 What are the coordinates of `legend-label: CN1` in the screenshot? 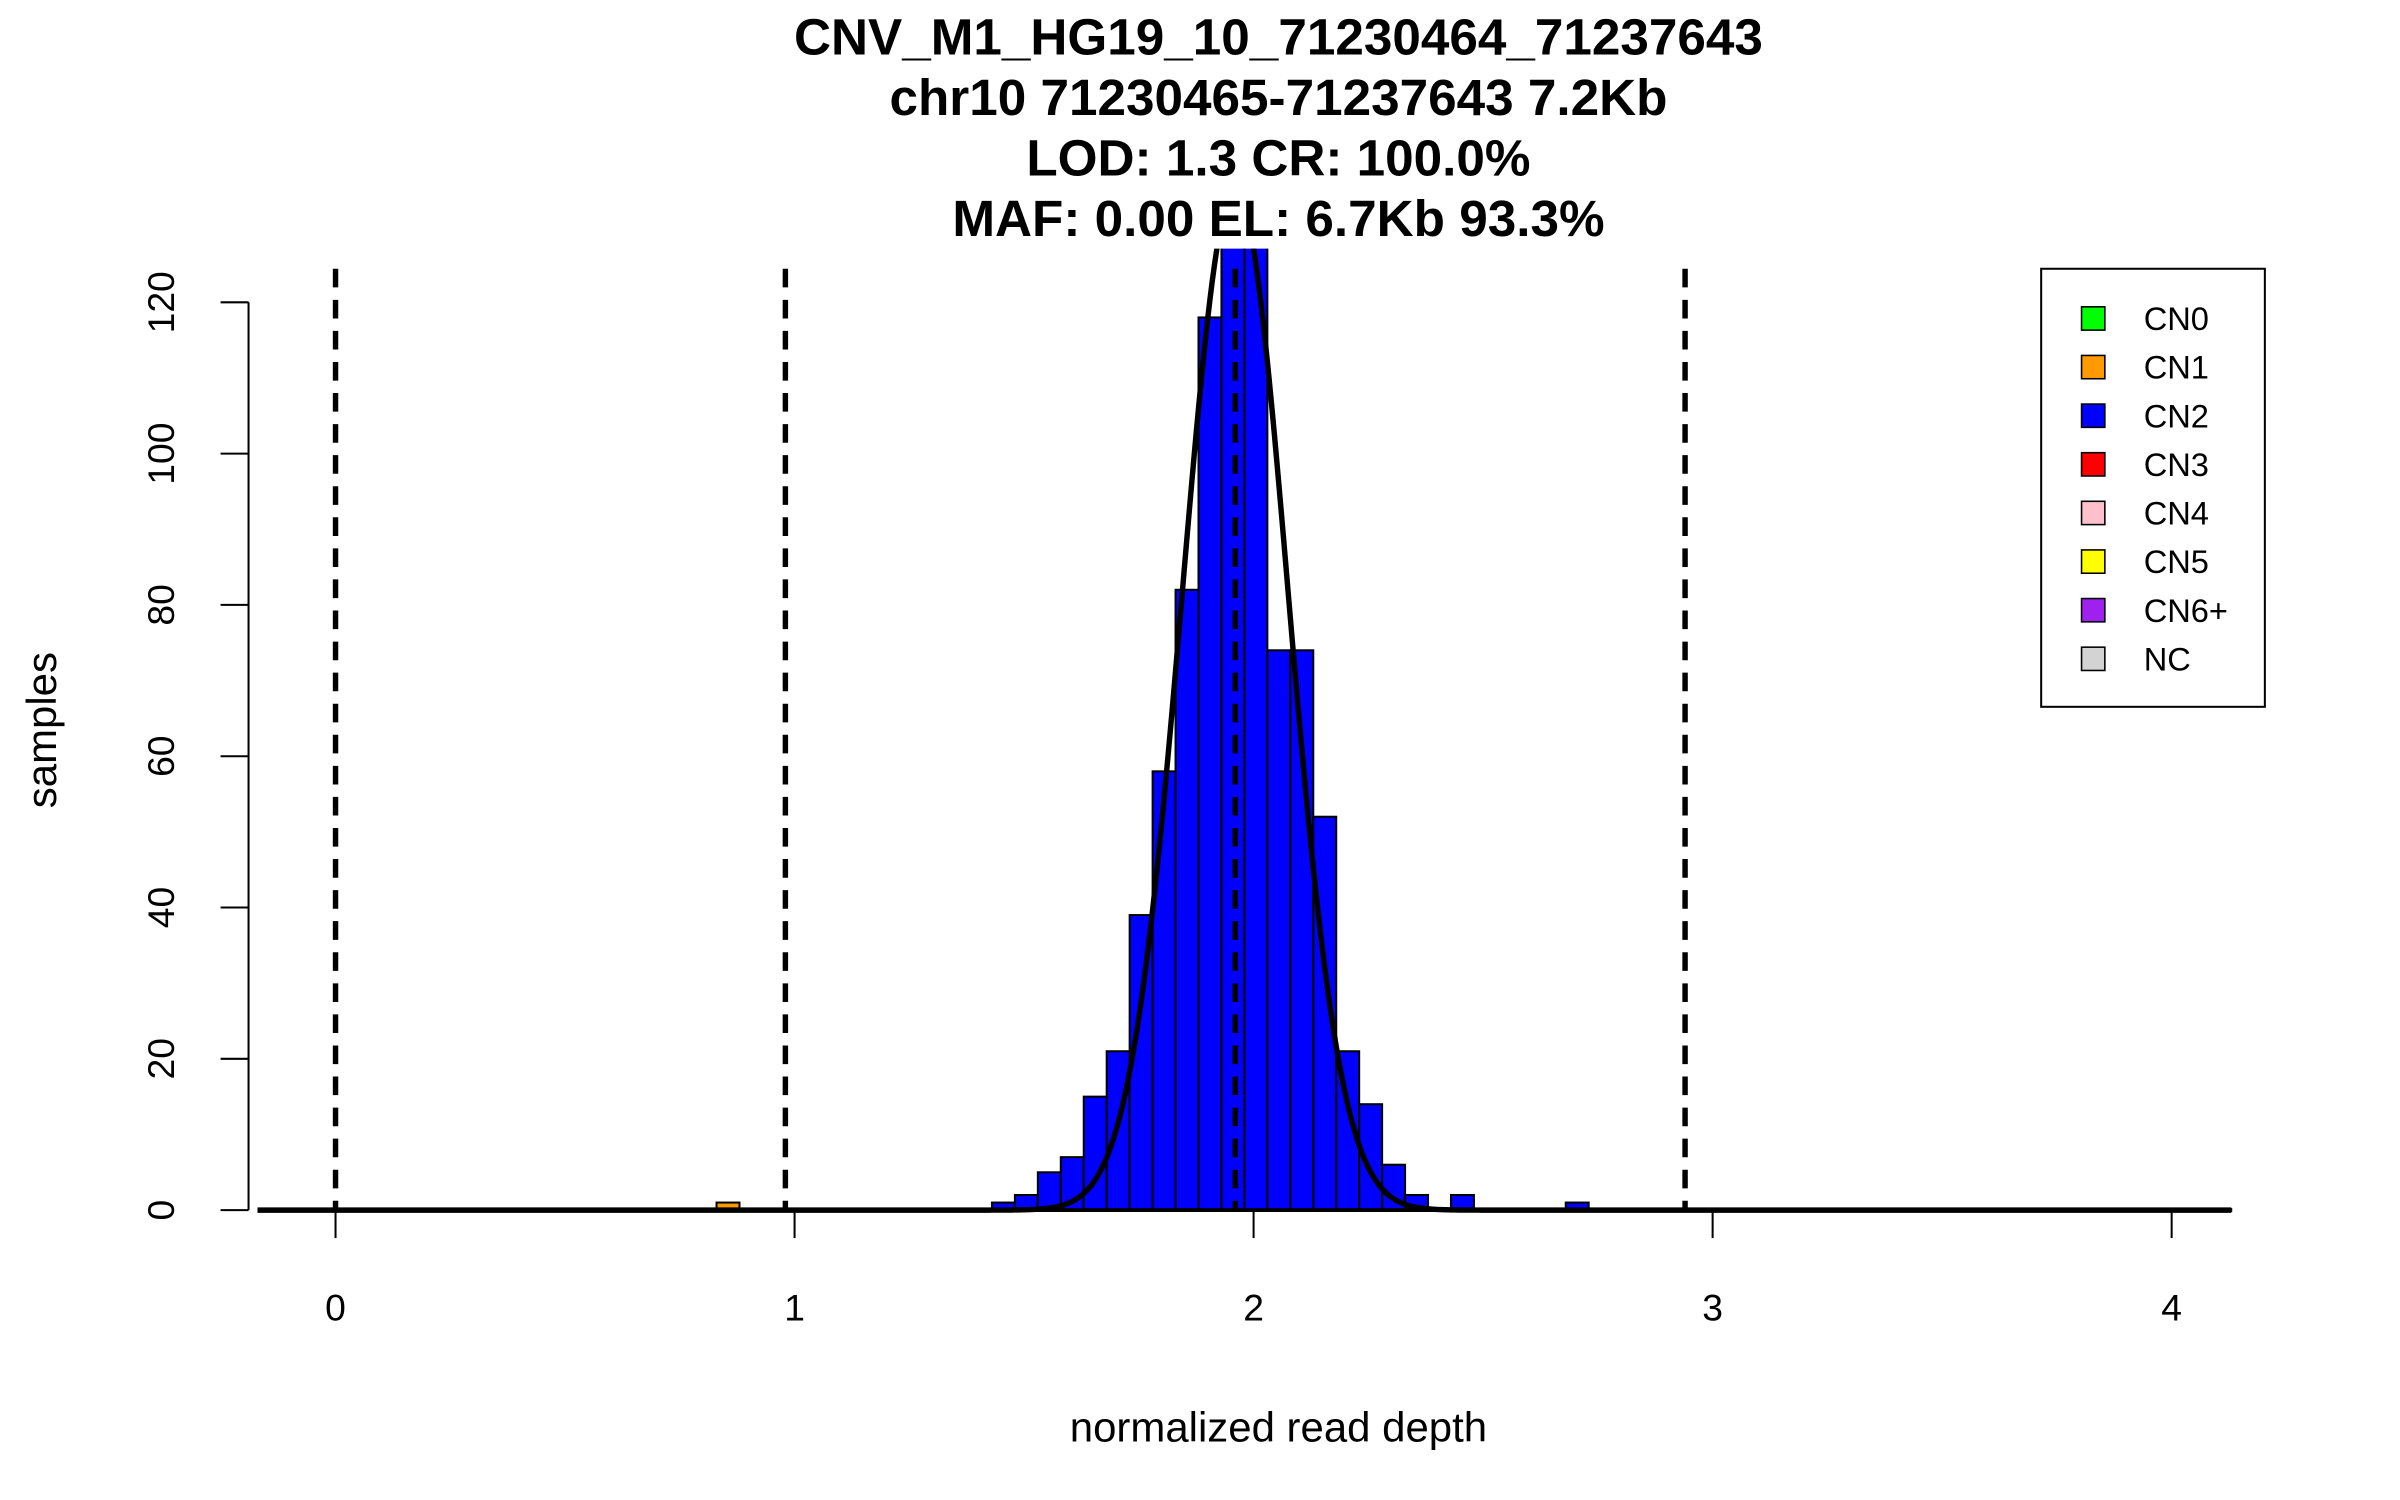 It's located at (2176, 367).